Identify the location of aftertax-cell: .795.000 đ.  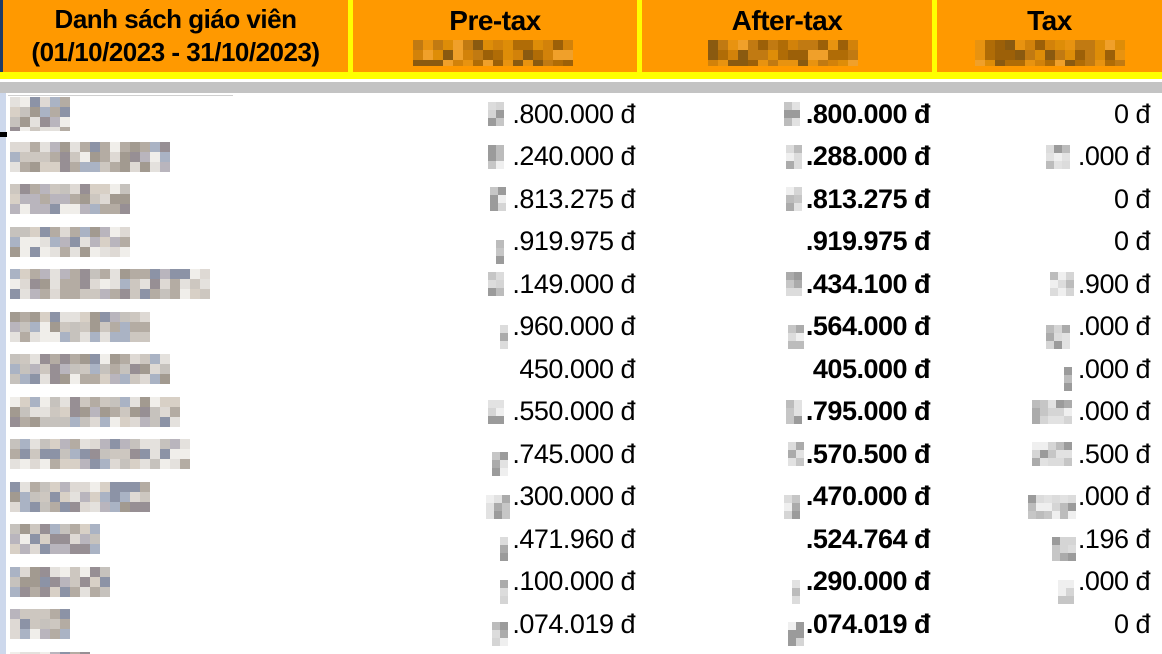
(789, 412).